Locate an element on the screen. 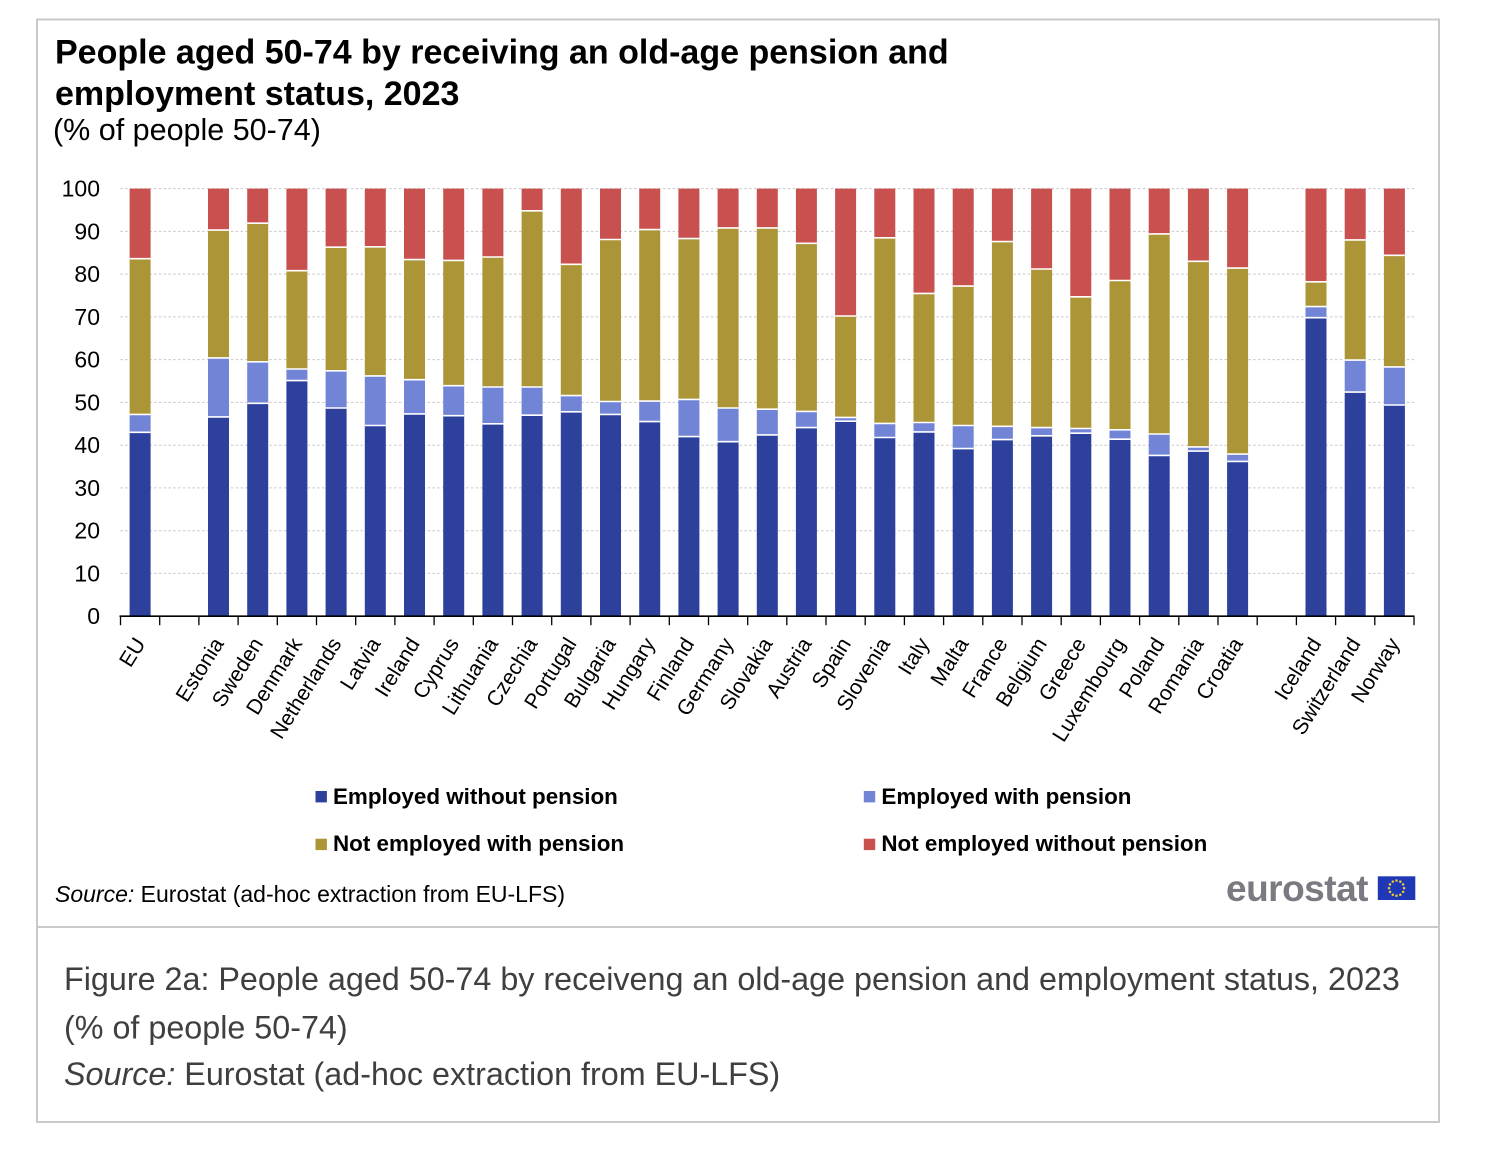  svg-text: Employed without pension is located at coordinates (475, 796).